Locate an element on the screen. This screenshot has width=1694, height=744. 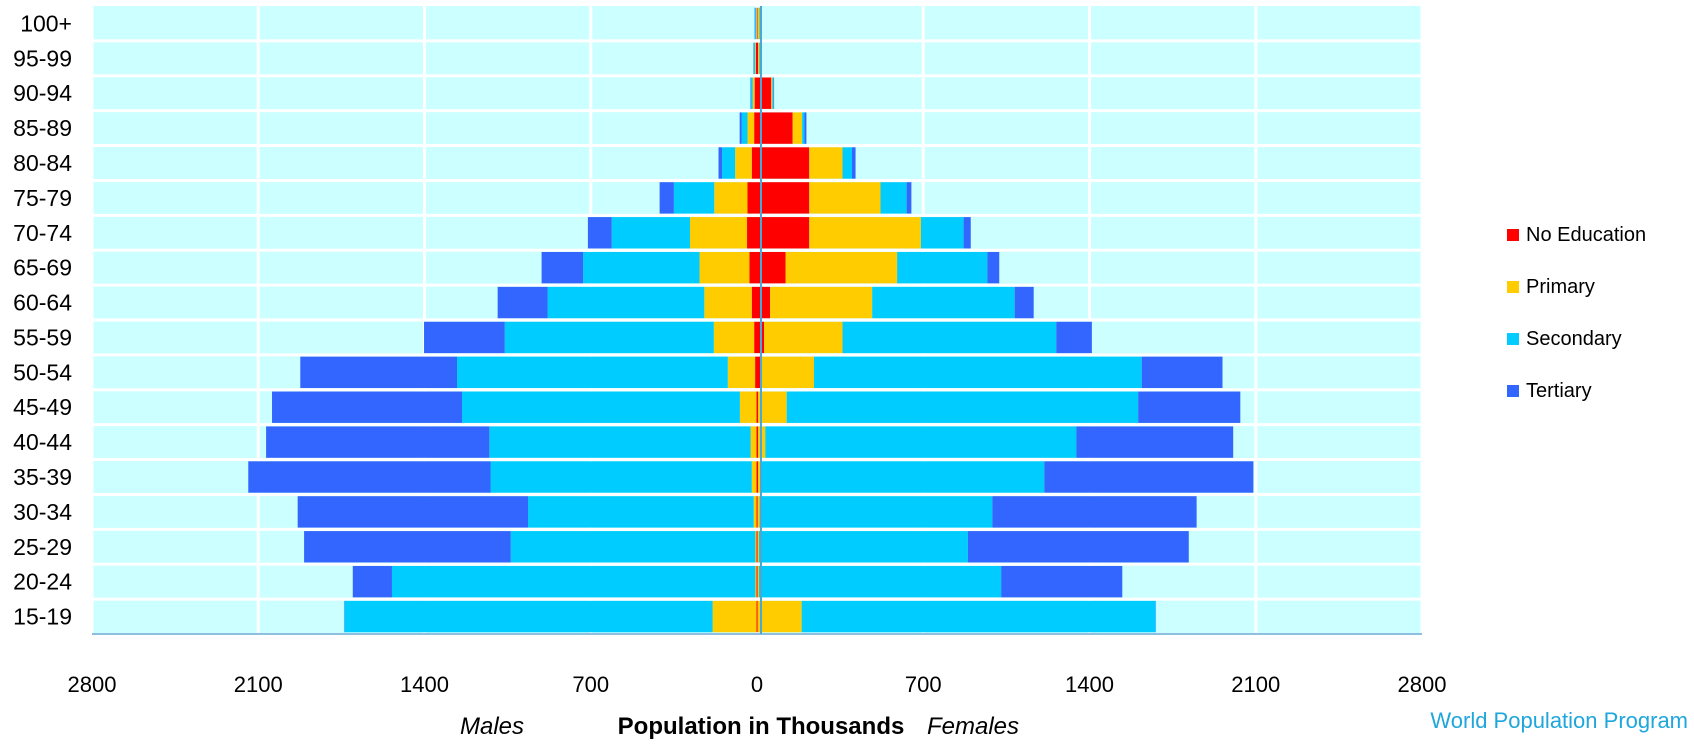
x-tick-label: 2100 is located at coordinates (1255, 684).